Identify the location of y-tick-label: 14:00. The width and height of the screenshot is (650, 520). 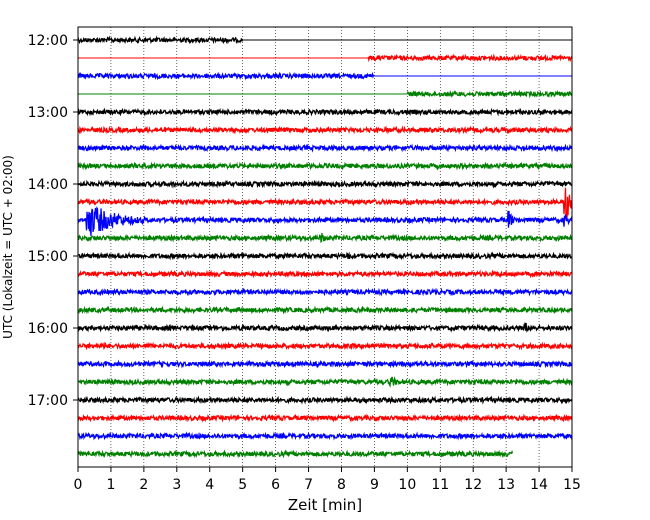
(48, 185).